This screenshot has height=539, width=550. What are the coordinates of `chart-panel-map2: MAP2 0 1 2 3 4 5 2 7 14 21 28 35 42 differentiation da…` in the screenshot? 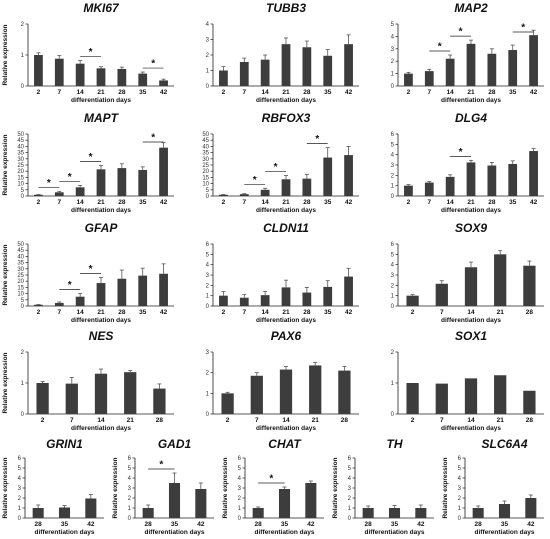 It's located at (459, 54).